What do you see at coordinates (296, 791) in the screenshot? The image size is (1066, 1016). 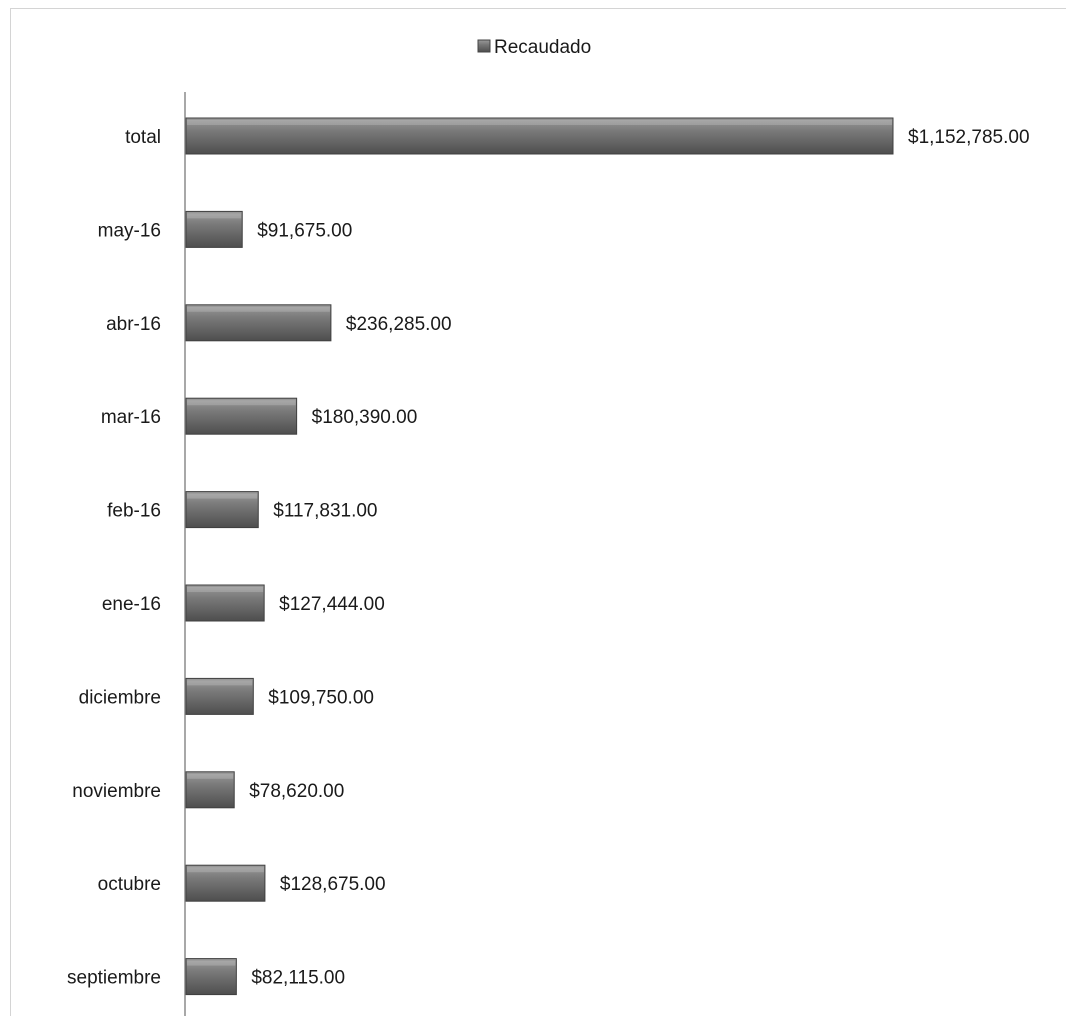 I see `data-label: $78,620.00` at bounding box center [296, 791].